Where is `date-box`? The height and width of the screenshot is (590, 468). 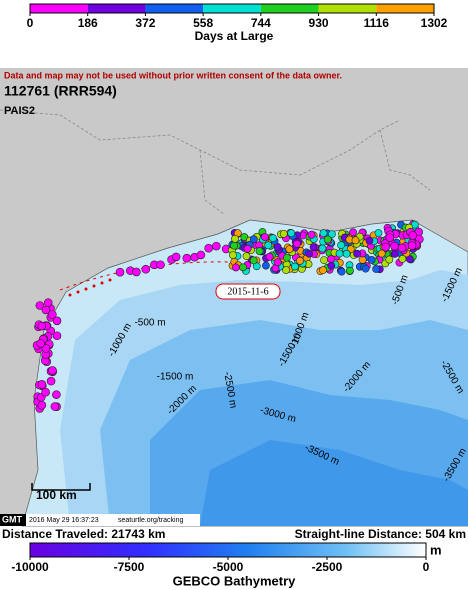 date-box is located at coordinates (248, 291).